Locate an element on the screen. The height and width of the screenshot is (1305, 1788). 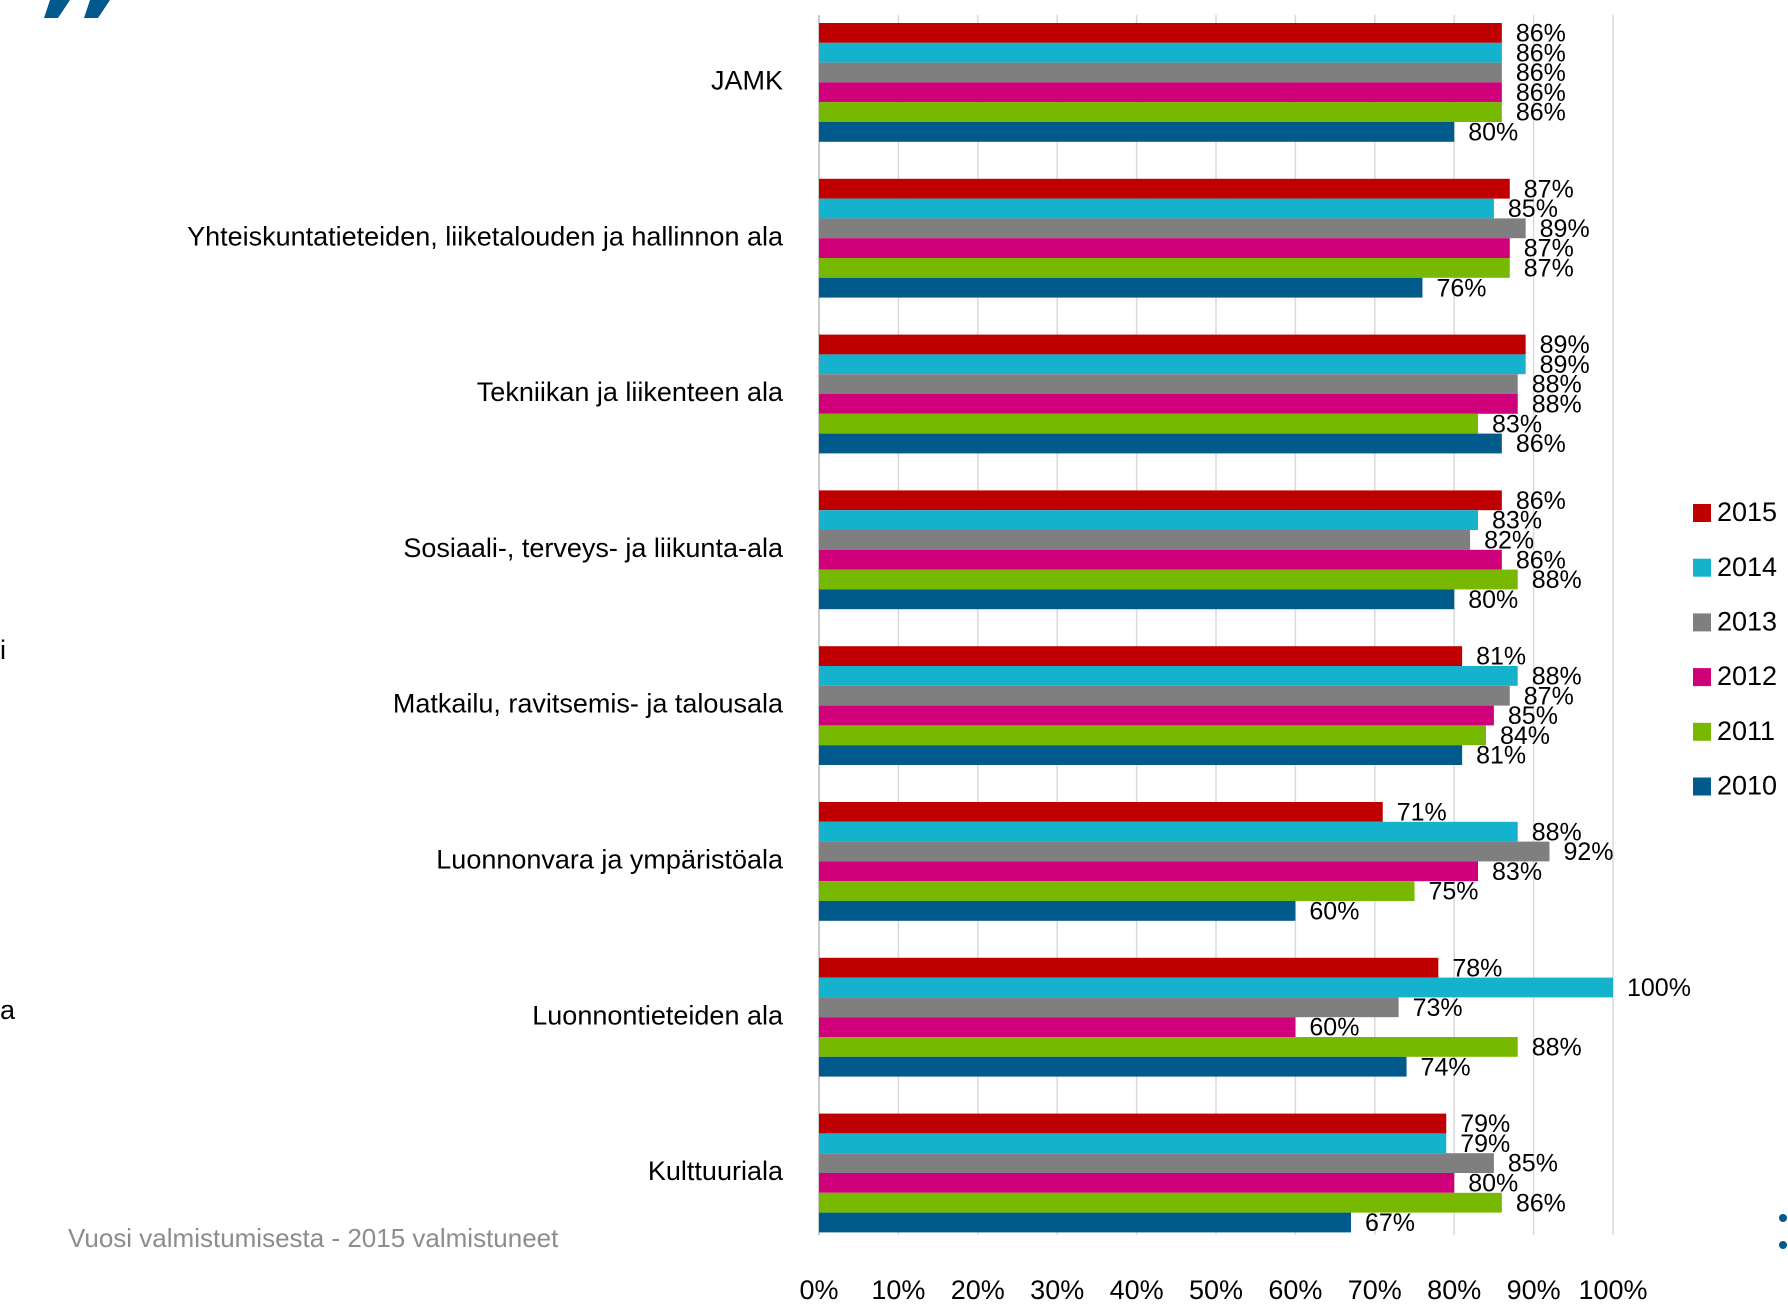
x-tick-label: 70% is located at coordinates (1375, 1290).